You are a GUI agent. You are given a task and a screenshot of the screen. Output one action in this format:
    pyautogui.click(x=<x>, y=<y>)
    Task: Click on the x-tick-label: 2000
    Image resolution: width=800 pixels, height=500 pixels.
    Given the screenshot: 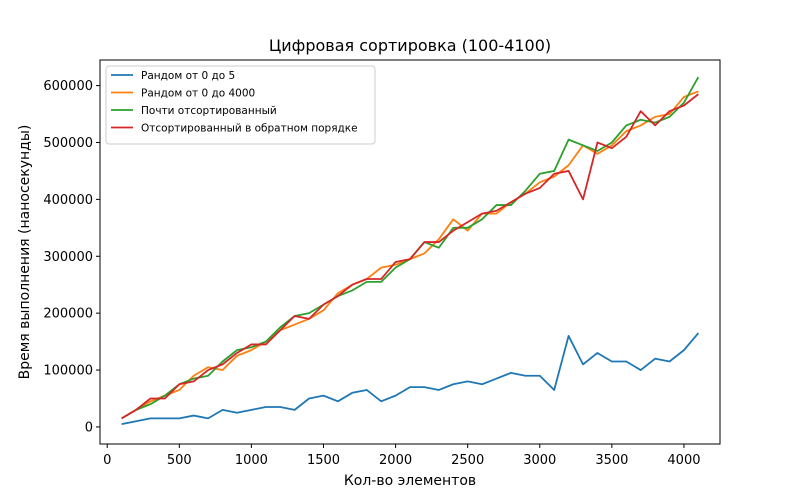 What is the action you would take?
    pyautogui.click(x=395, y=460)
    